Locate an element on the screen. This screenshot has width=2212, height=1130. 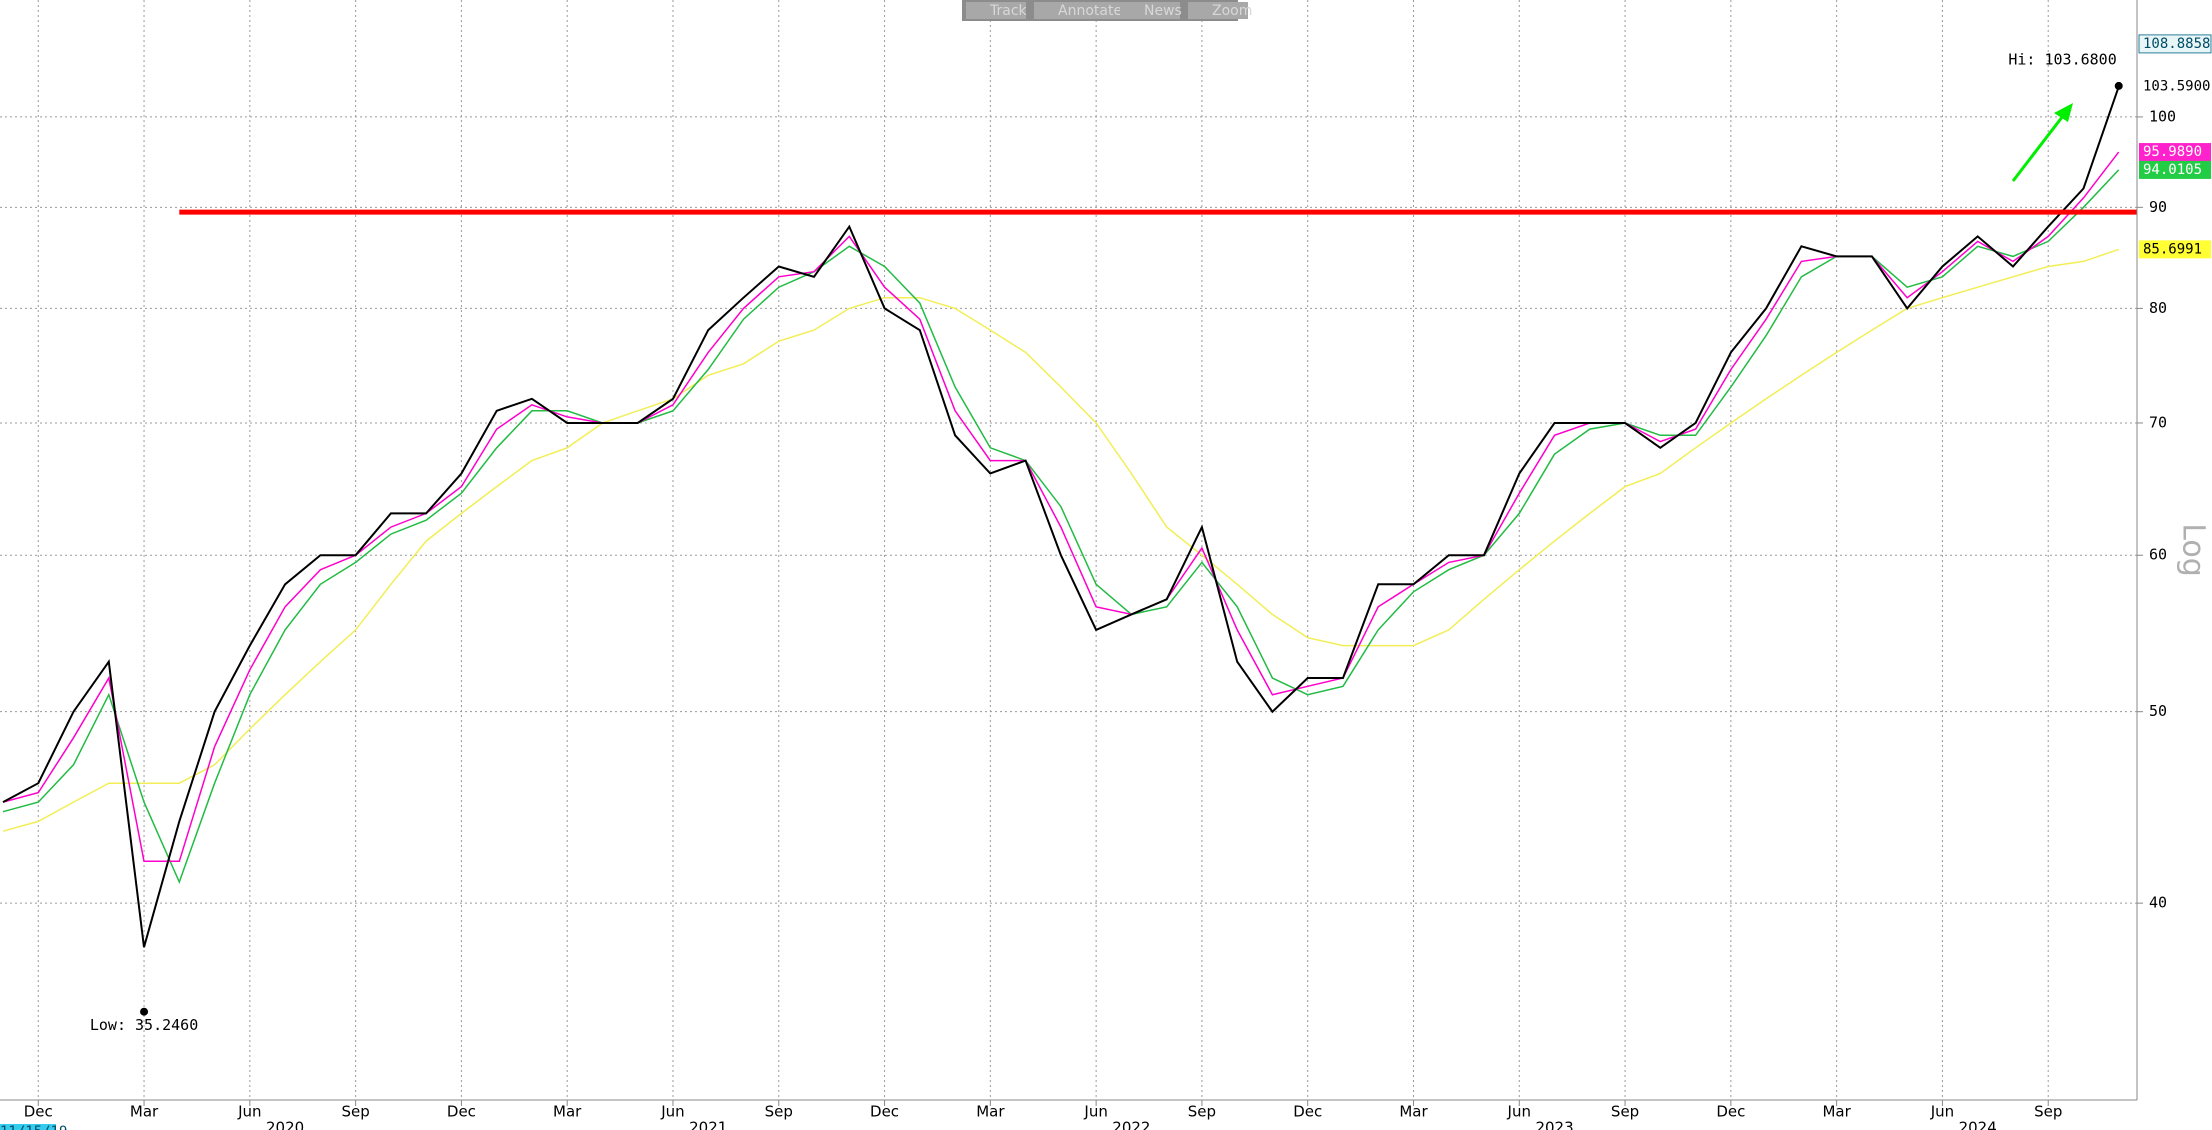
value-tag-label: 103.5900 is located at coordinates (2176, 87).